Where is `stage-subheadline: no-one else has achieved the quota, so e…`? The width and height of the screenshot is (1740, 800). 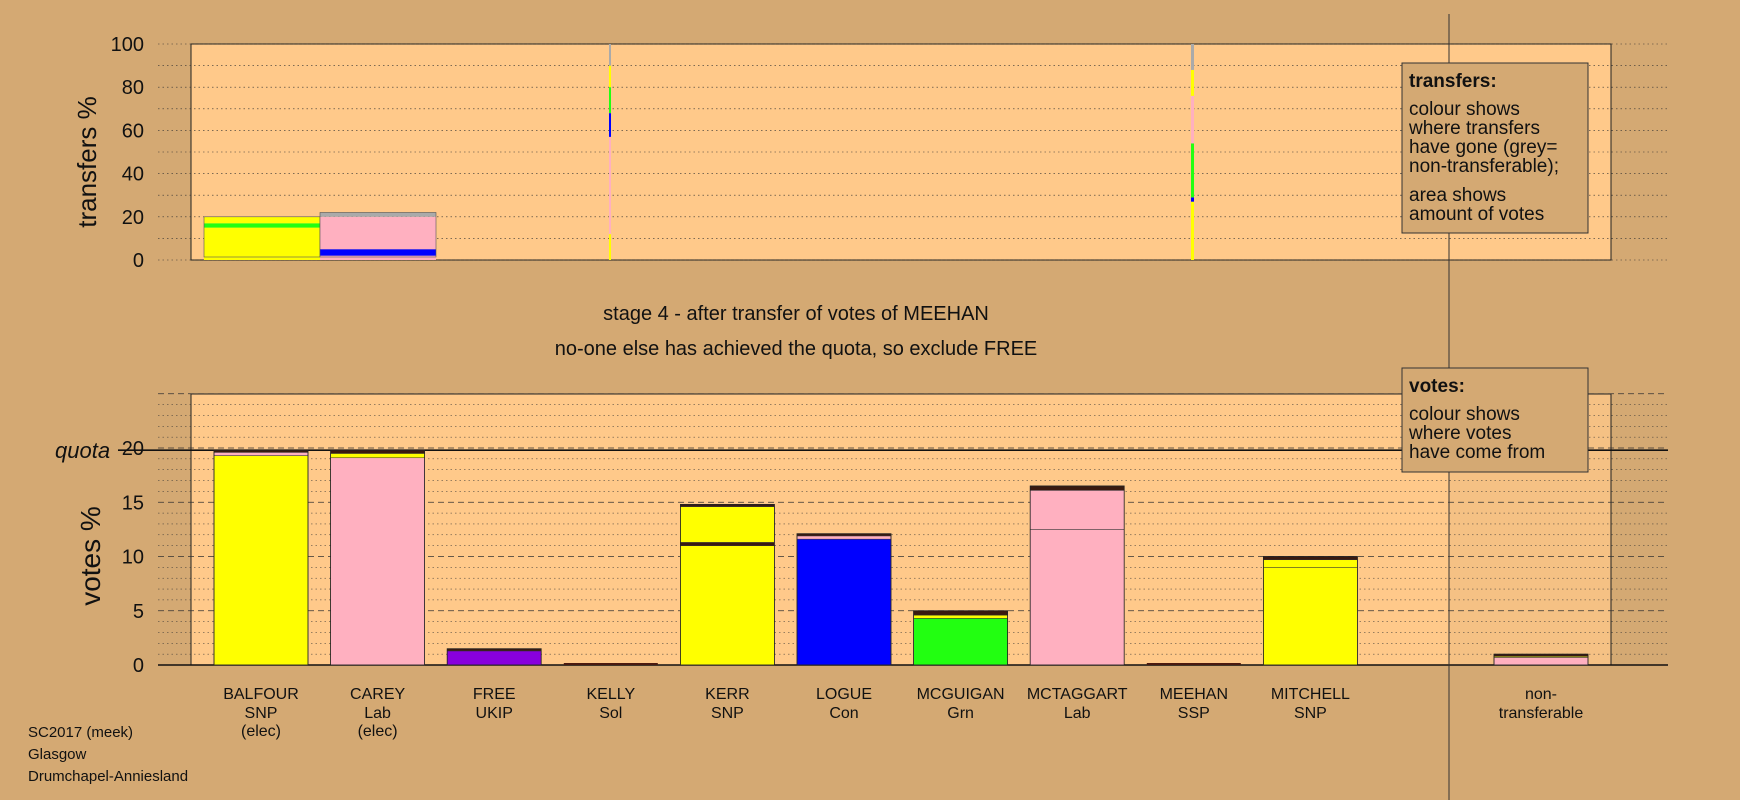
stage-subheadline: no-one else has achieved the quota, so e… is located at coordinates (796, 349).